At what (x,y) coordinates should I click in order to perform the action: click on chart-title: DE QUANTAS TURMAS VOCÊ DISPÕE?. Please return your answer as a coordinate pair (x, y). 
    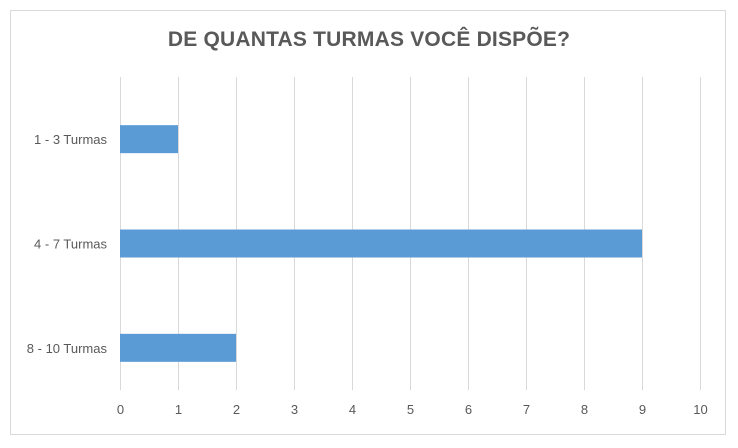
    Looking at the image, I should click on (369, 39).